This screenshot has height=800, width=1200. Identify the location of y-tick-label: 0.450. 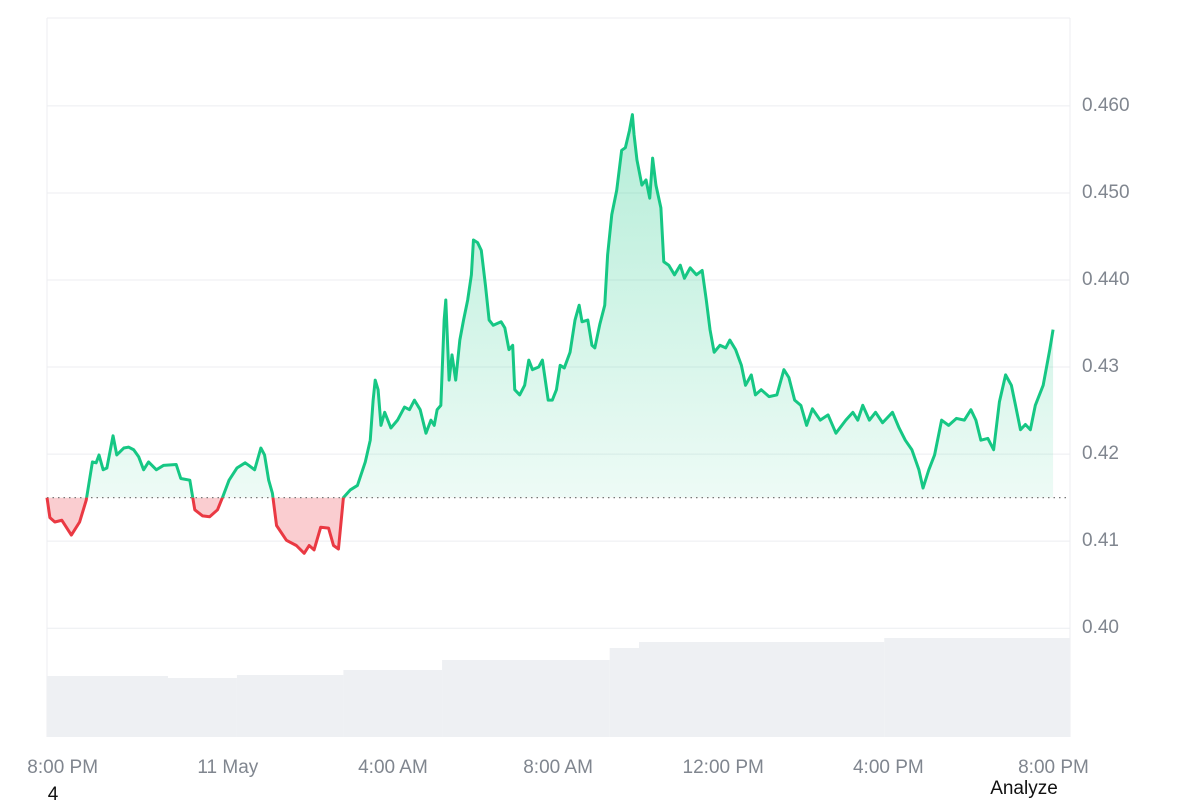
(1106, 192).